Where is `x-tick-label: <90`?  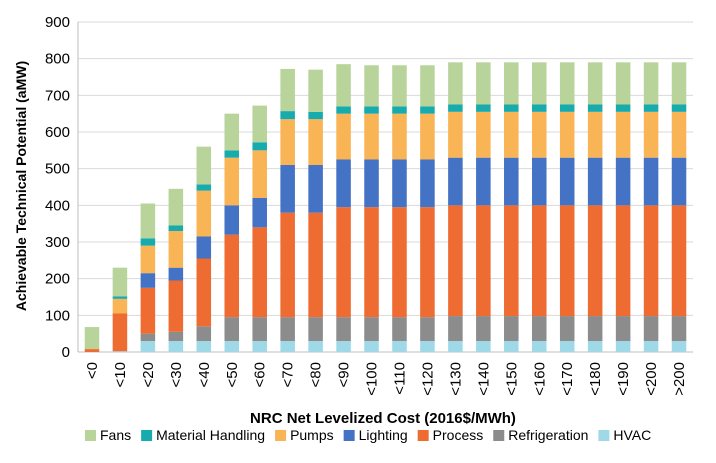
x-tick-label: <90 is located at coordinates (344, 374).